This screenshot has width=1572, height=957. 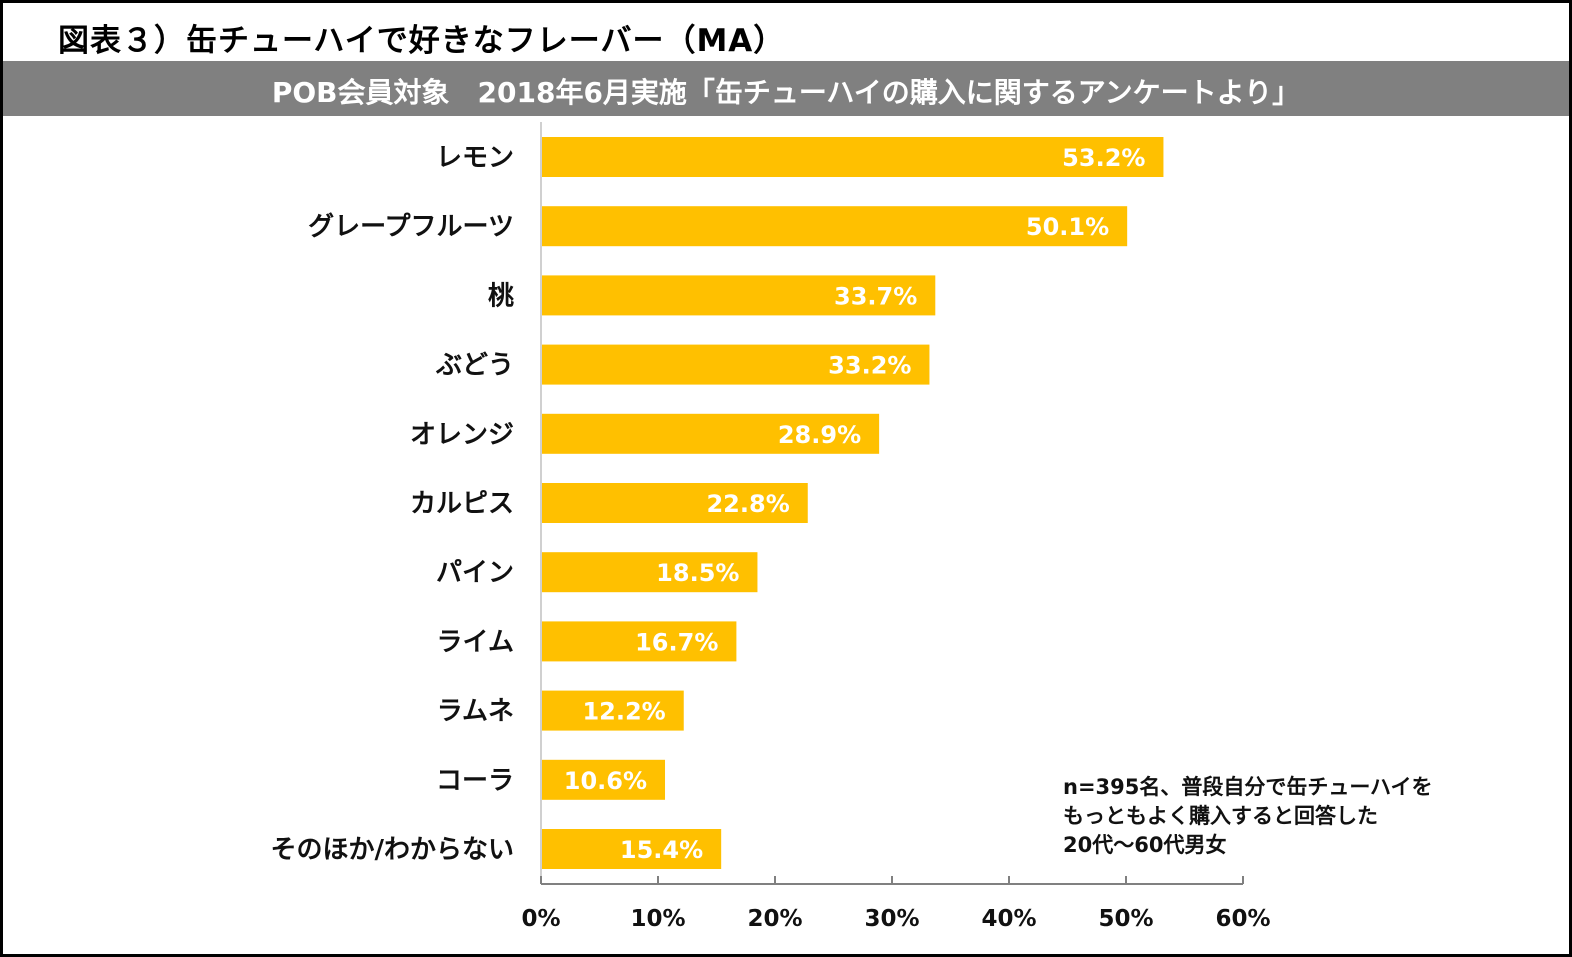 I want to click on subtitle-banner: POB会員対象 2018年6月実施「缶チューハイの購入に関するアンケートより」, so click(x=786, y=88).